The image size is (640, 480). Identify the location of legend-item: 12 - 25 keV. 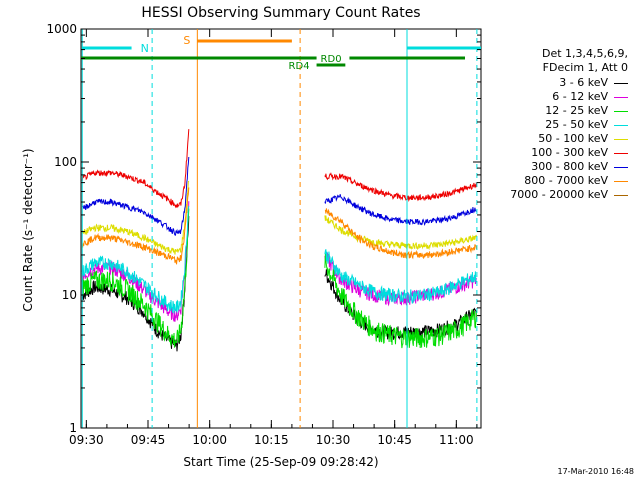
(586, 111).